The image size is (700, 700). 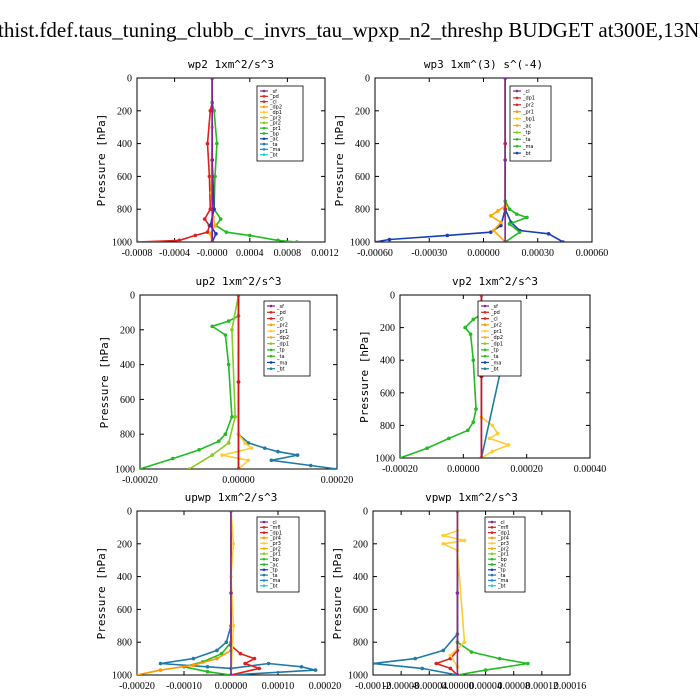 What do you see at coordinates (590, 469) in the screenshot?
I see `x-tick-label: 0.00040` at bounding box center [590, 469].